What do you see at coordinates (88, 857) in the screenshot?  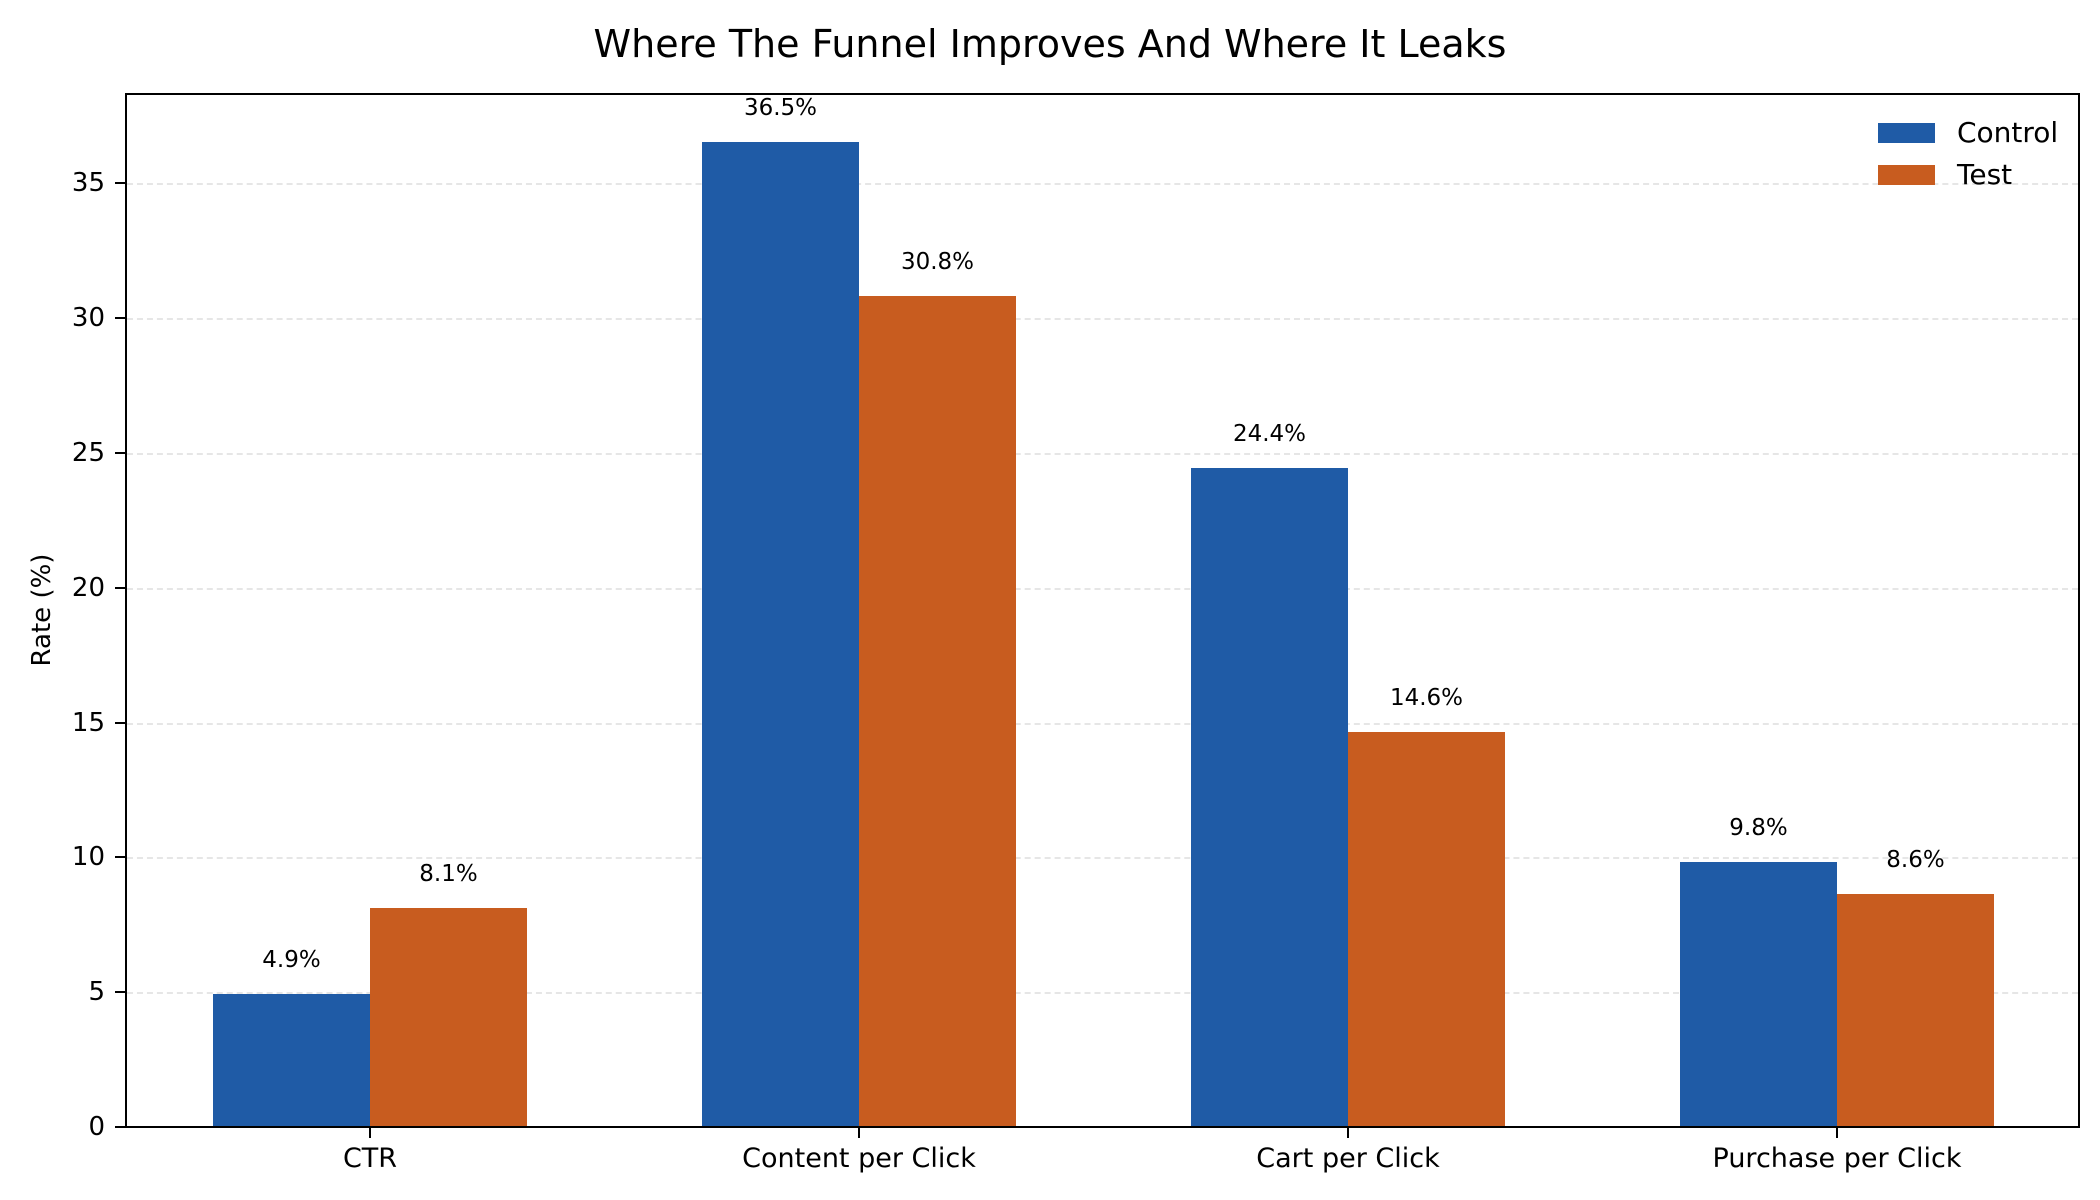 I see `y-tick-label: 10` at bounding box center [88, 857].